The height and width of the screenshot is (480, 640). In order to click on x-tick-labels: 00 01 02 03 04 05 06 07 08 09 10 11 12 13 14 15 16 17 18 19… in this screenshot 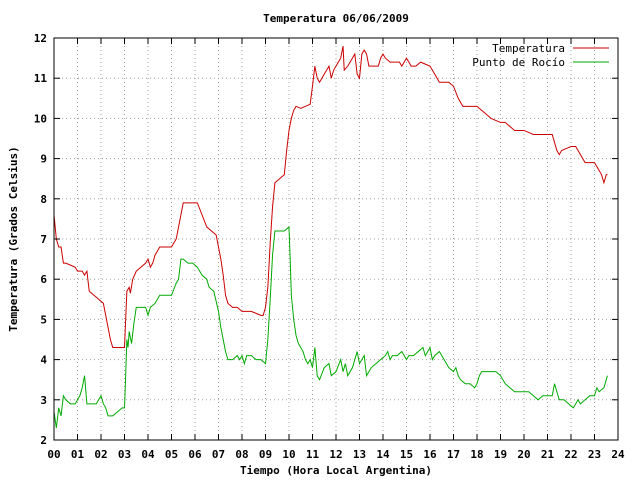, I will do `click(336, 454)`.